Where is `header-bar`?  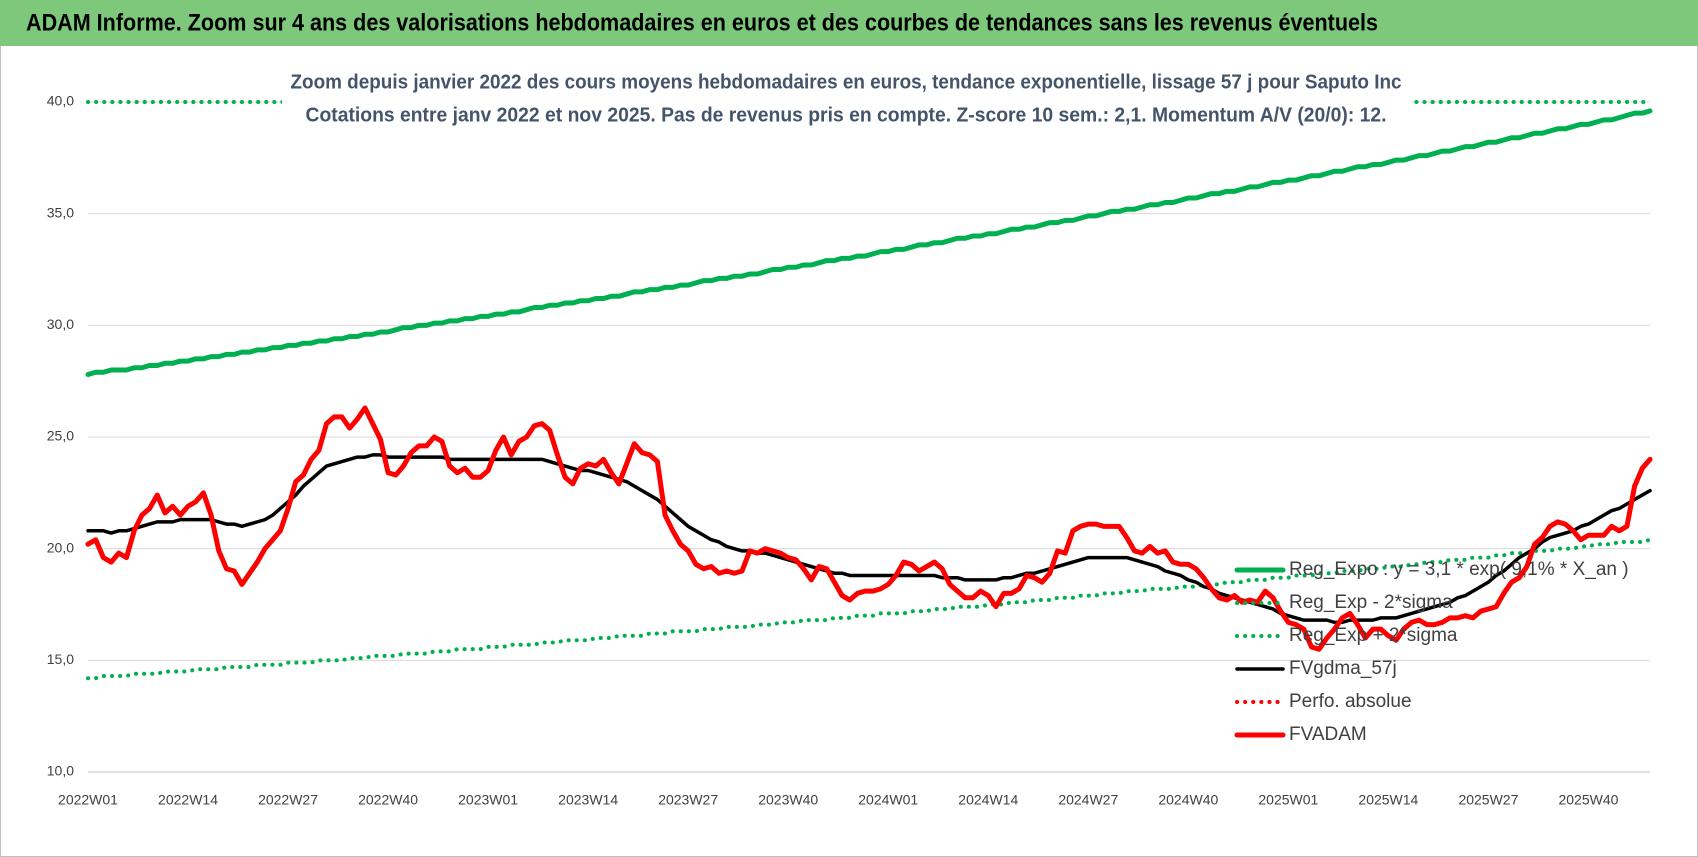 header-bar is located at coordinates (849, 23).